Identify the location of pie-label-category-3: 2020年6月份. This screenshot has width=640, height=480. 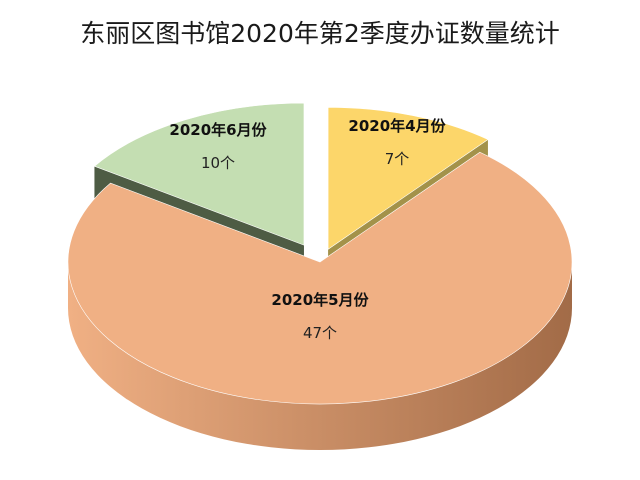
(218, 130).